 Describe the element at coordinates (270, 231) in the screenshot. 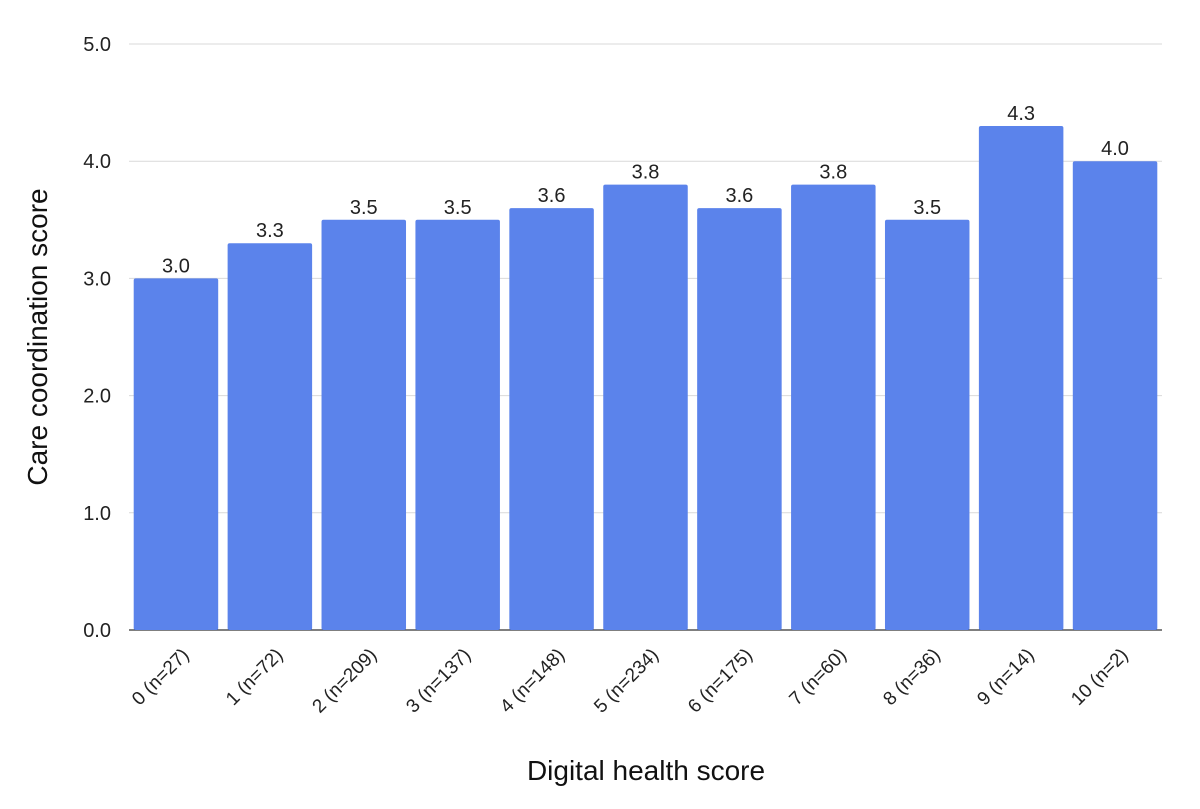

I see `data-label: 3.3` at that location.